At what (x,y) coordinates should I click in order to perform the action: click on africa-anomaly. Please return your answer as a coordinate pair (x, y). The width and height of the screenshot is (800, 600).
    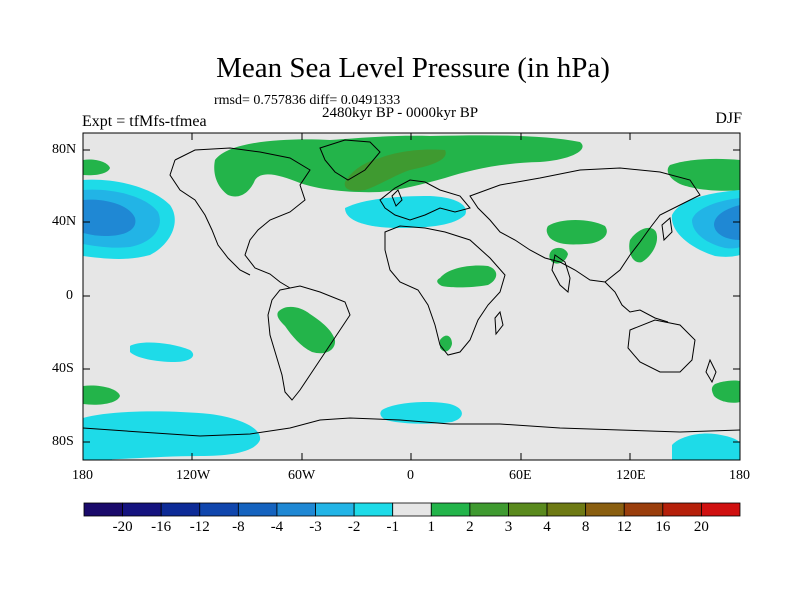
    Looking at the image, I should click on (467, 276).